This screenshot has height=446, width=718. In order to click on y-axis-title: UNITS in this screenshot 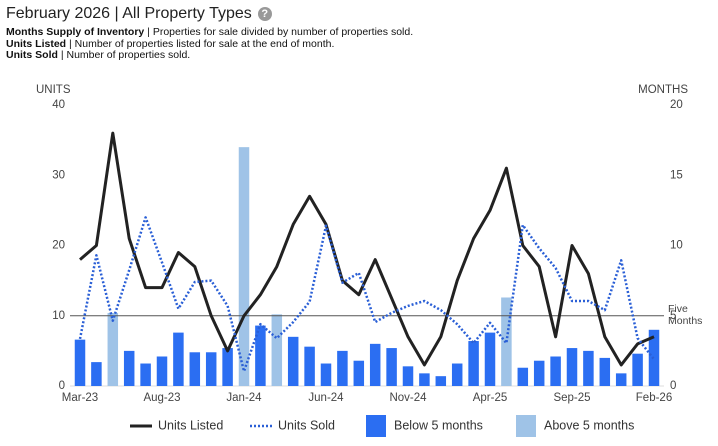, I will do `click(53, 90)`.